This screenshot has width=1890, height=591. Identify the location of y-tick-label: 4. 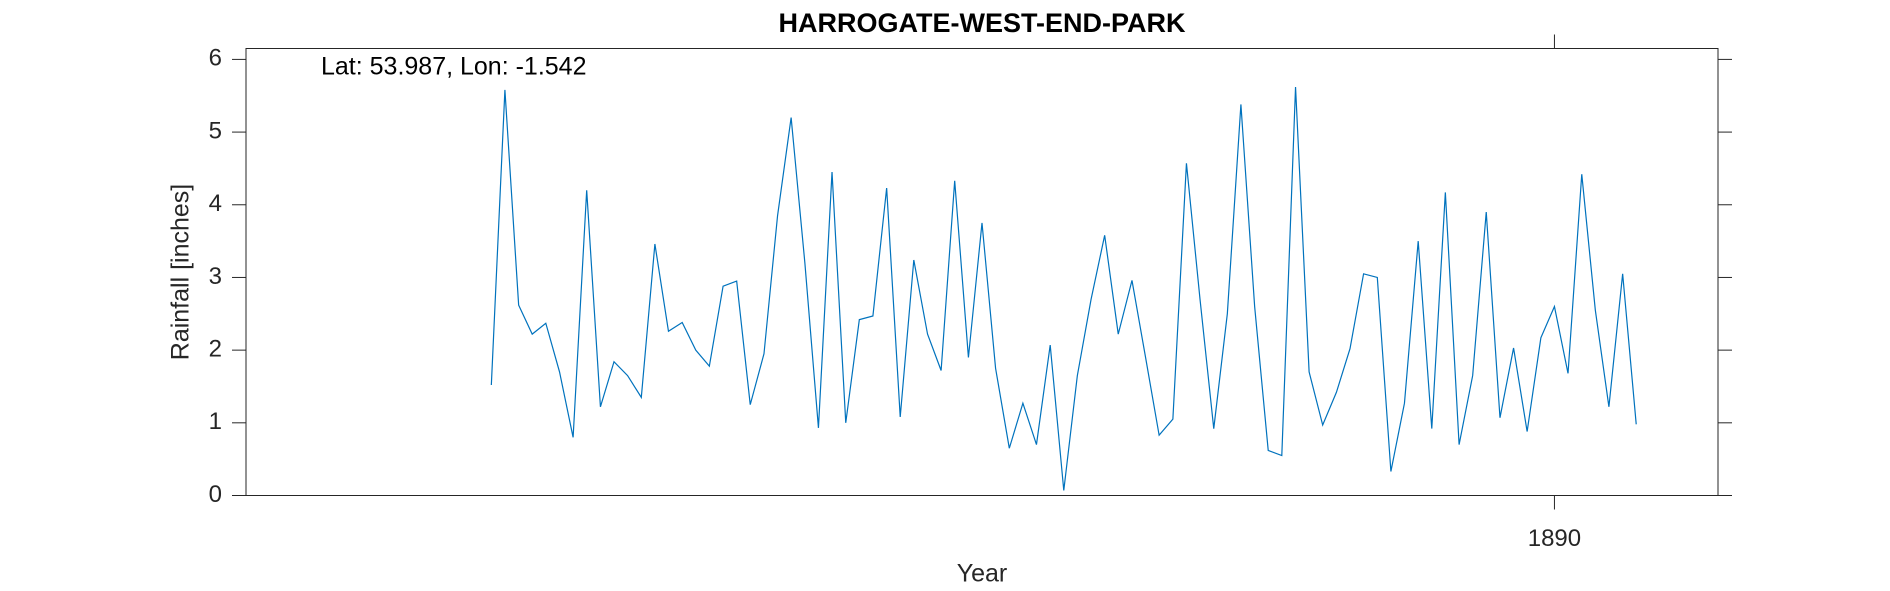
(215, 203).